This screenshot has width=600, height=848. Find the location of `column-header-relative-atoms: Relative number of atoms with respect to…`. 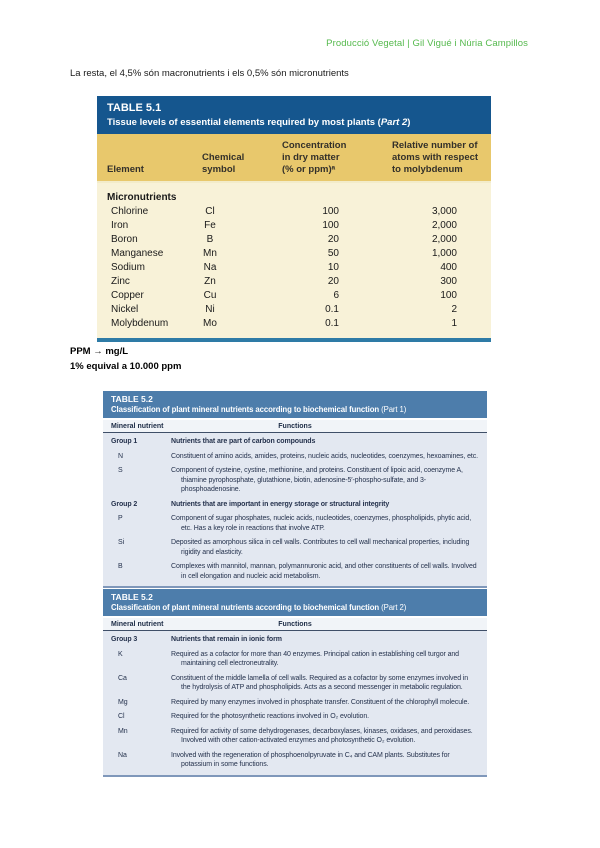

column-header-relative-atoms: Relative number of atoms with respect to… is located at coordinates (435, 157).